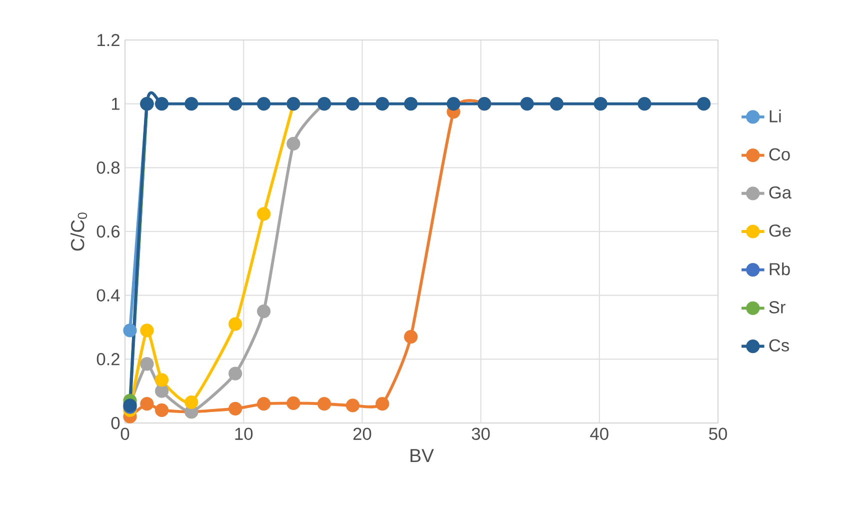  What do you see at coordinates (777, 307) in the screenshot?
I see `legend-label: Sr` at bounding box center [777, 307].